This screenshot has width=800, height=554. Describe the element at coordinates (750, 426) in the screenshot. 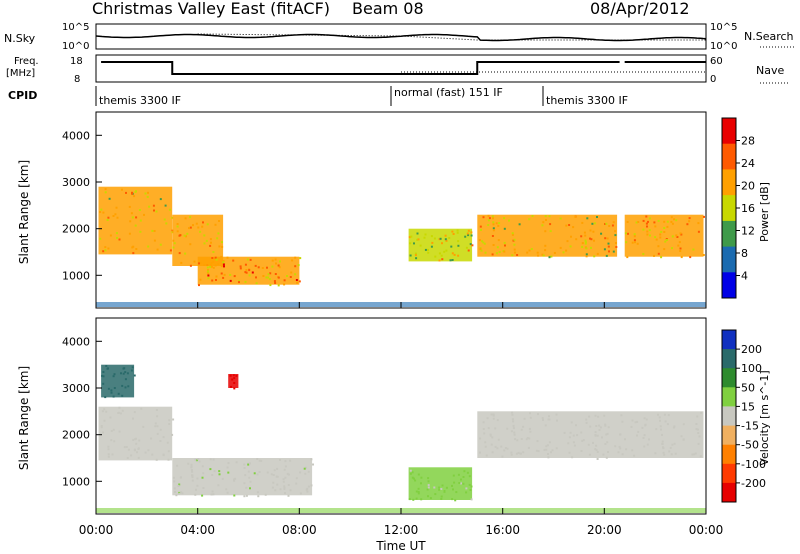

I see `velocity-colorbar-tick-4: -15` at that location.